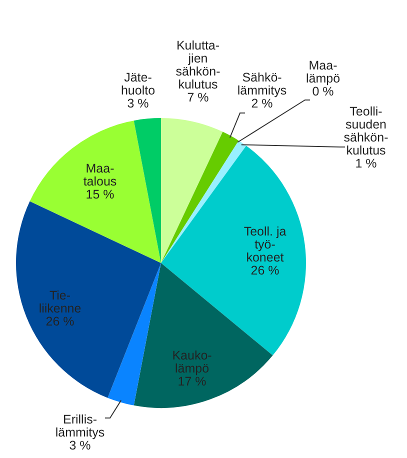 This screenshot has width=407, height=458. Describe the element at coordinates (366, 163) in the screenshot. I see `data-label: 1 %` at that location.